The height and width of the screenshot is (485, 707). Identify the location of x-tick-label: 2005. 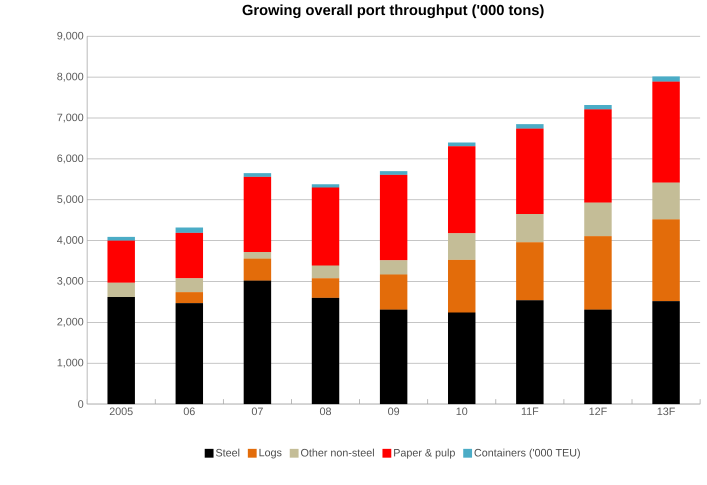
(121, 412).